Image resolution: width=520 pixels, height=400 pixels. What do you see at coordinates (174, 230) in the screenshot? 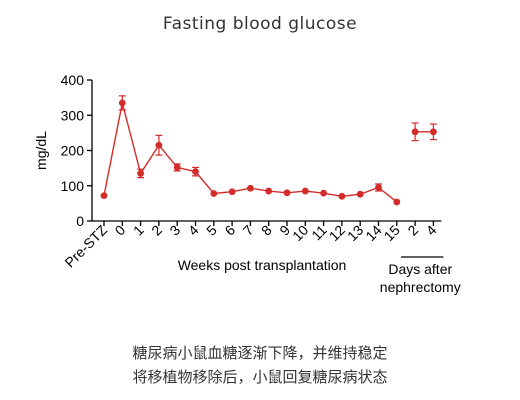
I see `x-tick-label: 3` at bounding box center [174, 230].